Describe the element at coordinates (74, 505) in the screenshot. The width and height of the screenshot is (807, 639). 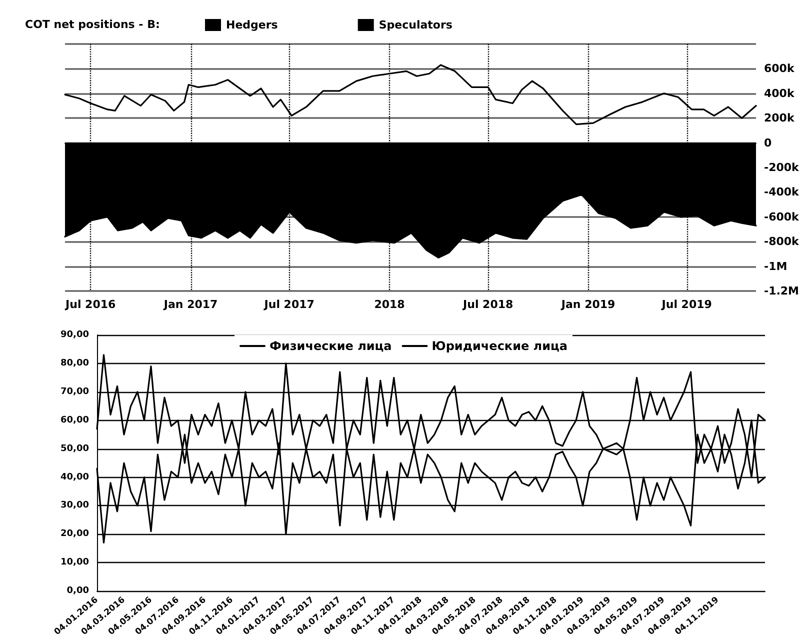
I see `y-tick-label: 30,00` at that location.